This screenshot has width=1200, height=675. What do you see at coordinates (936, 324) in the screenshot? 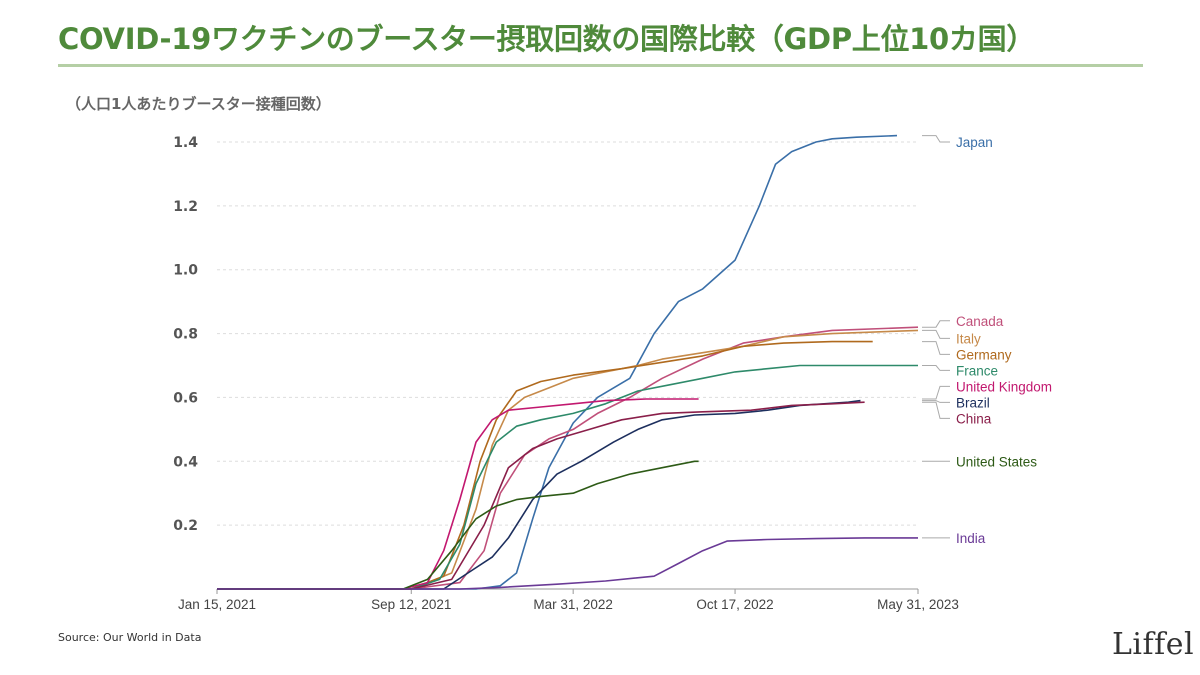
I see `label-connector-canada` at bounding box center [936, 324].